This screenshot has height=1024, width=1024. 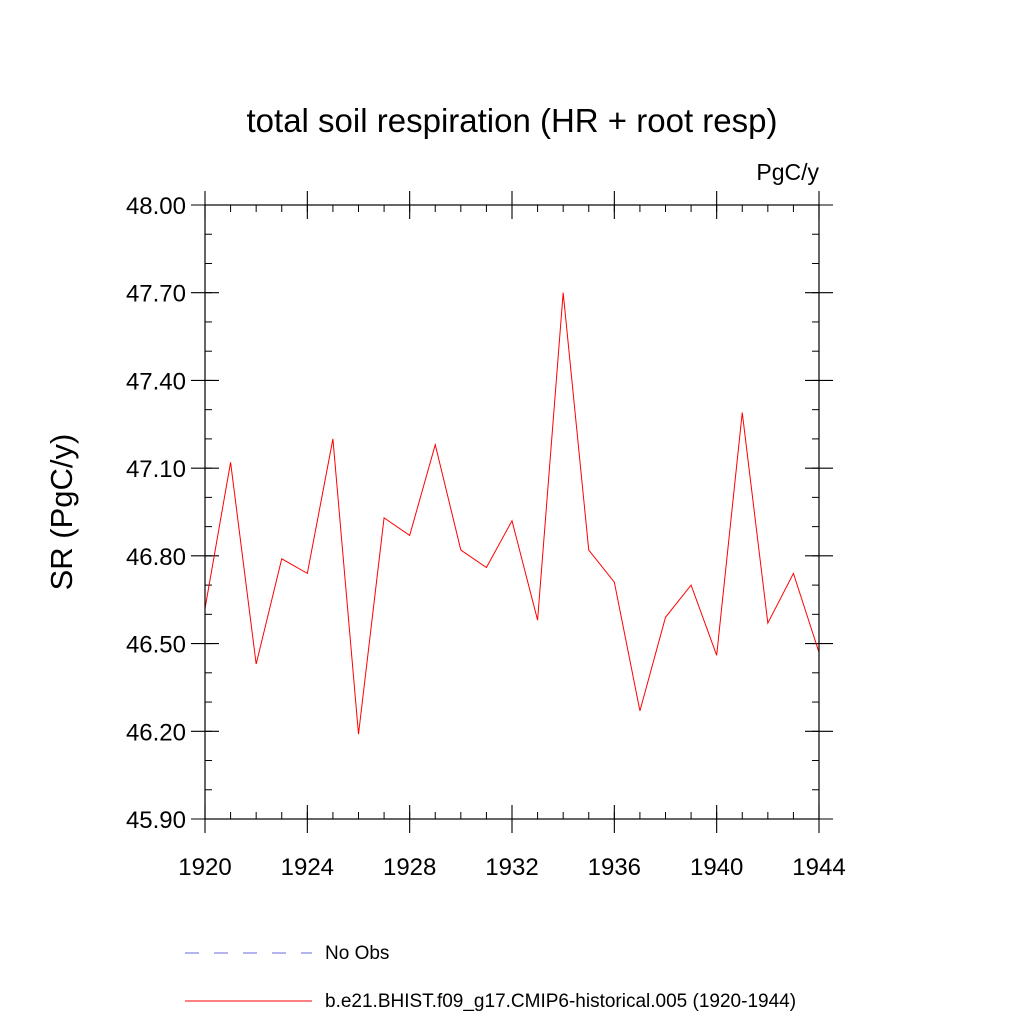 I want to click on x-tick-label: 1936, so click(x=614, y=867).